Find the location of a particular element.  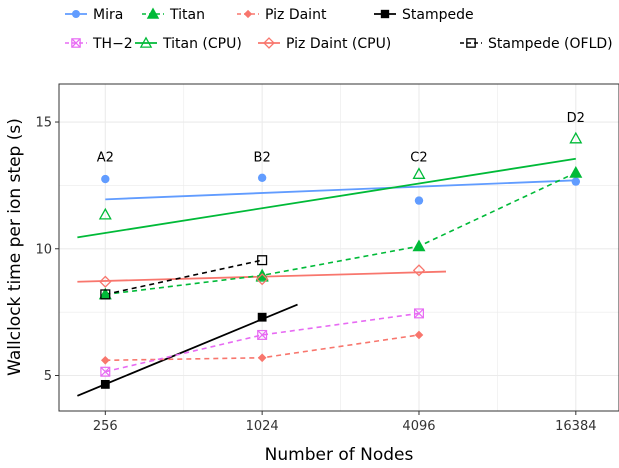

annotations: A2 B2 C2 D2 is located at coordinates (341, 138).